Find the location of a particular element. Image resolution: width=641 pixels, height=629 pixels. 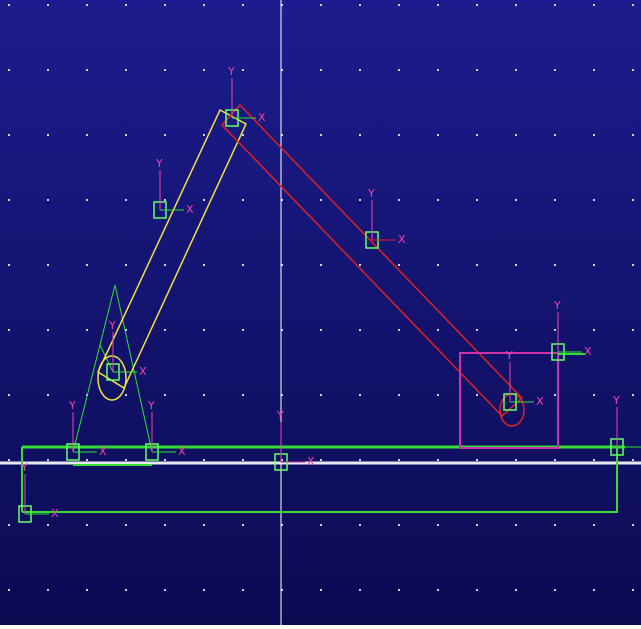

slider-block is located at coordinates (509, 400).